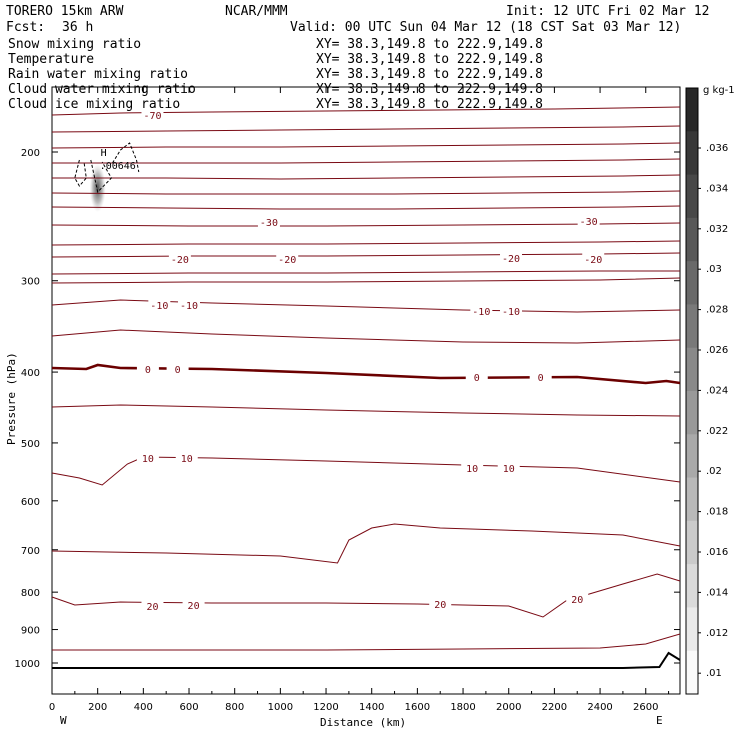  Describe the element at coordinates (508, 707) in the screenshot. I see `x-tick-label: 2000` at that location.